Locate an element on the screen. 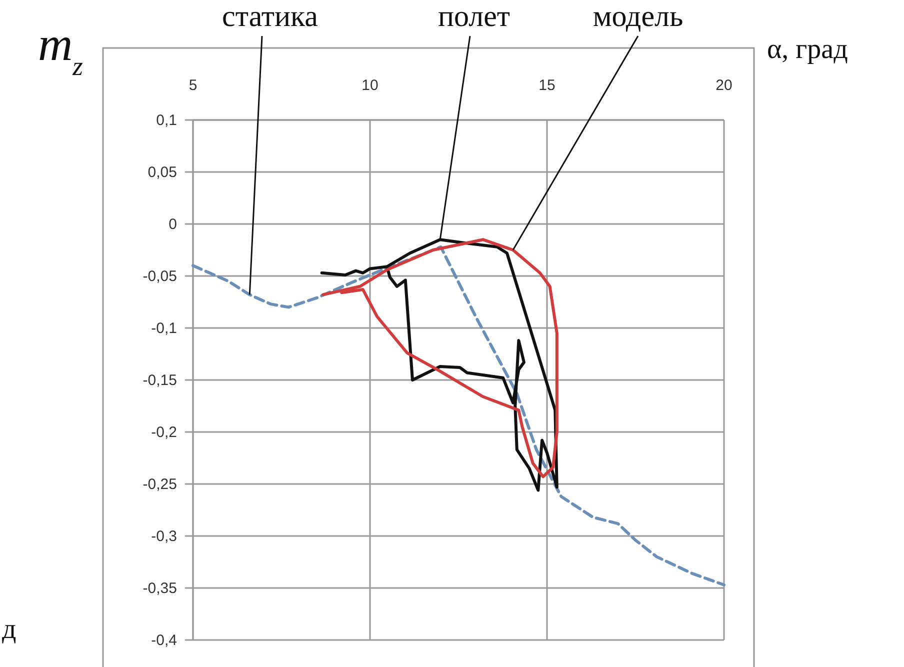 This screenshot has width=904, height=667. x-tick-label: 5 is located at coordinates (193, 85).